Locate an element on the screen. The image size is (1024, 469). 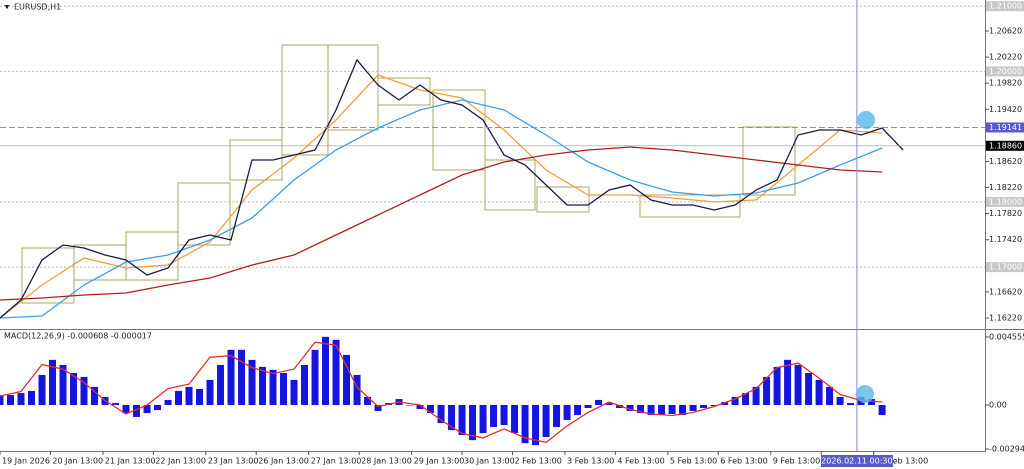
chart-title: EURUSD,H1 is located at coordinates (37, 7).